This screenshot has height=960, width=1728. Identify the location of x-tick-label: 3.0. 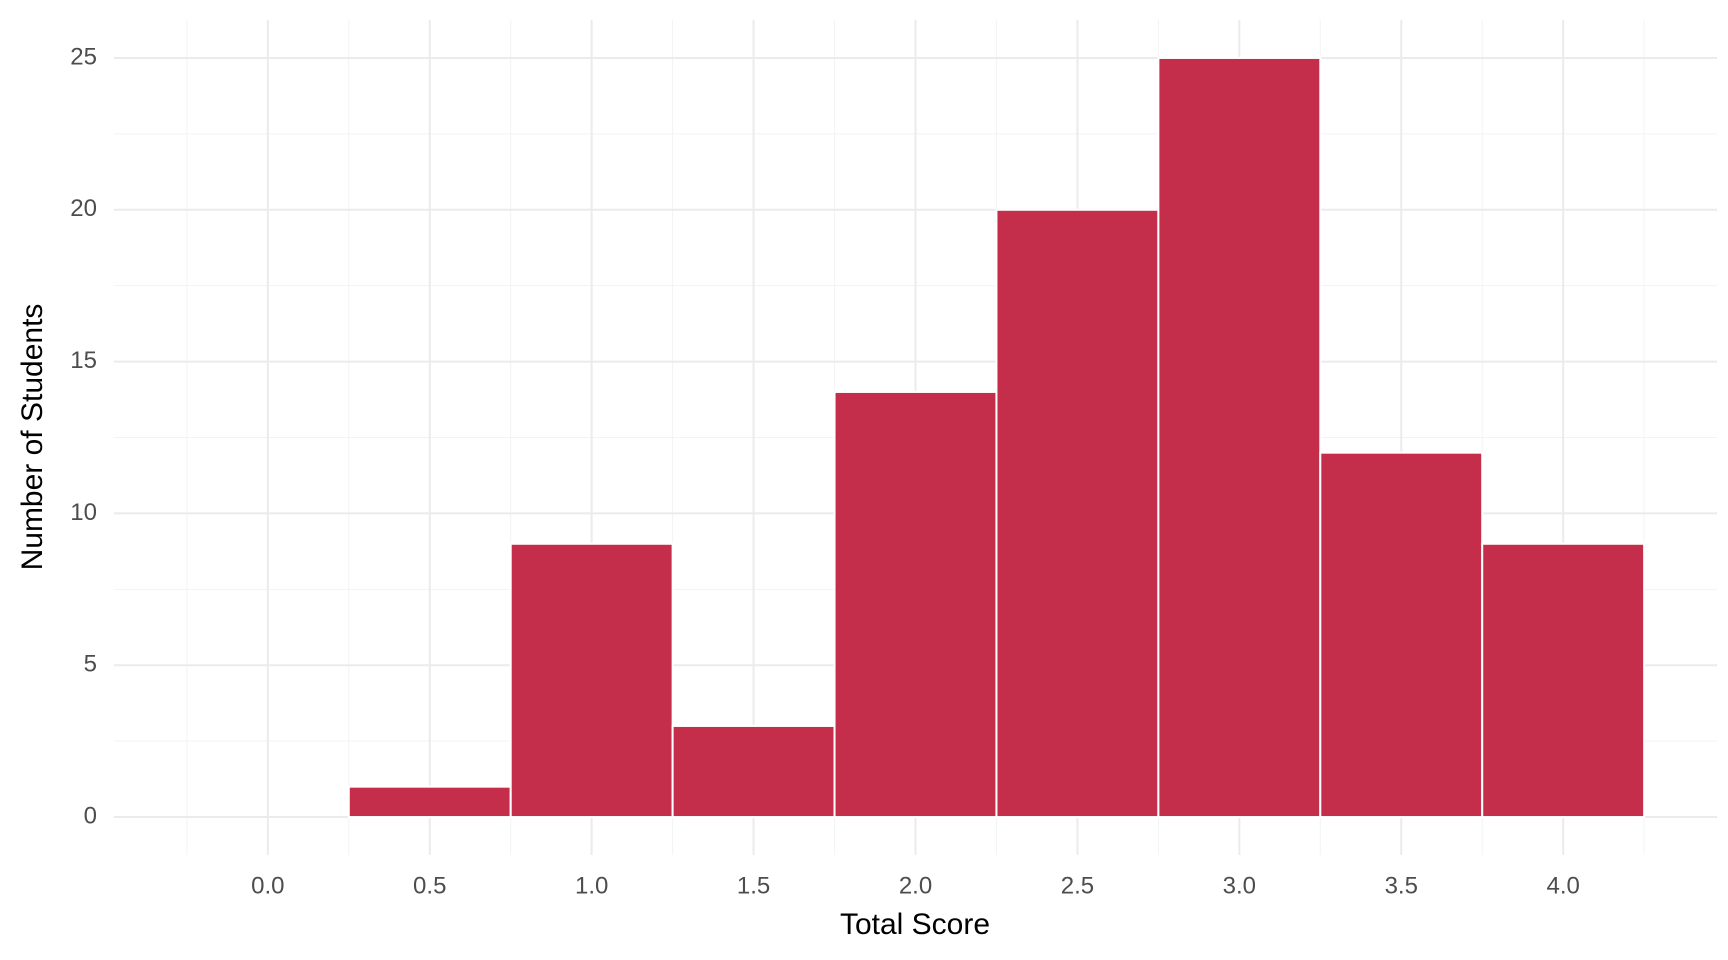
(1239, 885).